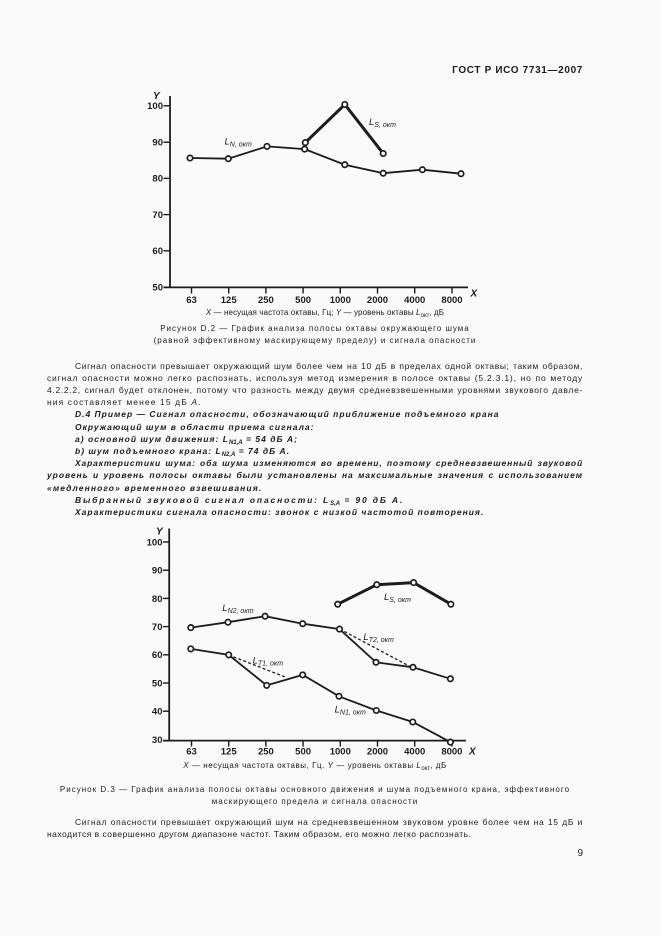 Image resolution: width=661 pixels, height=936 pixels. Describe the element at coordinates (157, 740) in the screenshot. I see `svg-text: 30` at that location.